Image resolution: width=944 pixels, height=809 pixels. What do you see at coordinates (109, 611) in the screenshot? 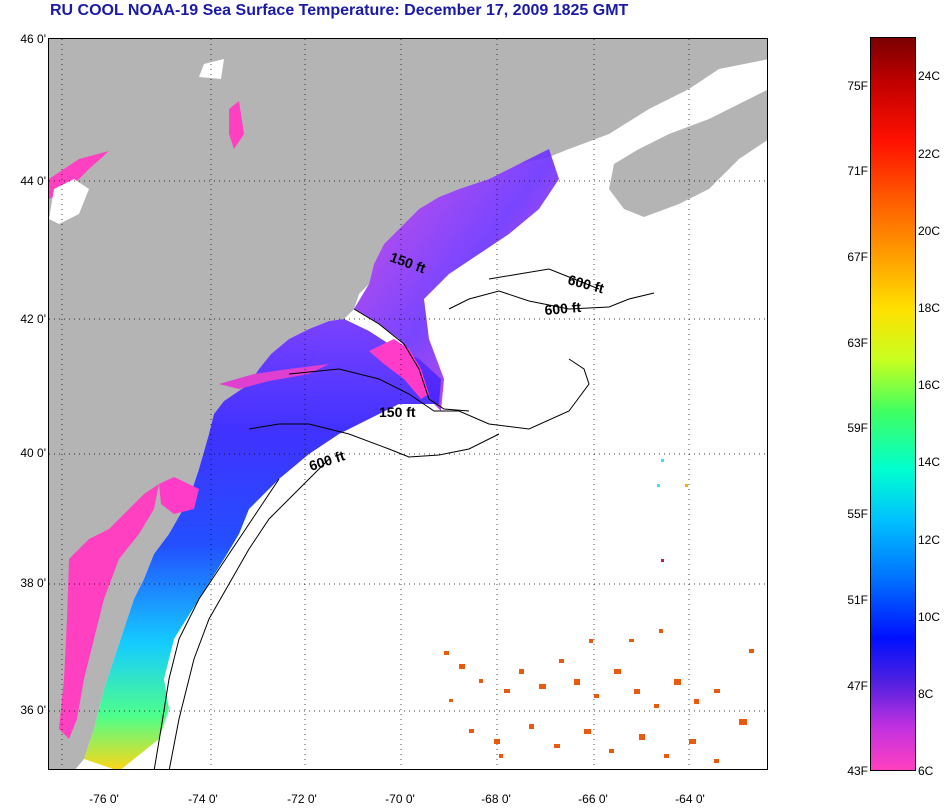
I see `chesapeake-bay` at bounding box center [109, 611].